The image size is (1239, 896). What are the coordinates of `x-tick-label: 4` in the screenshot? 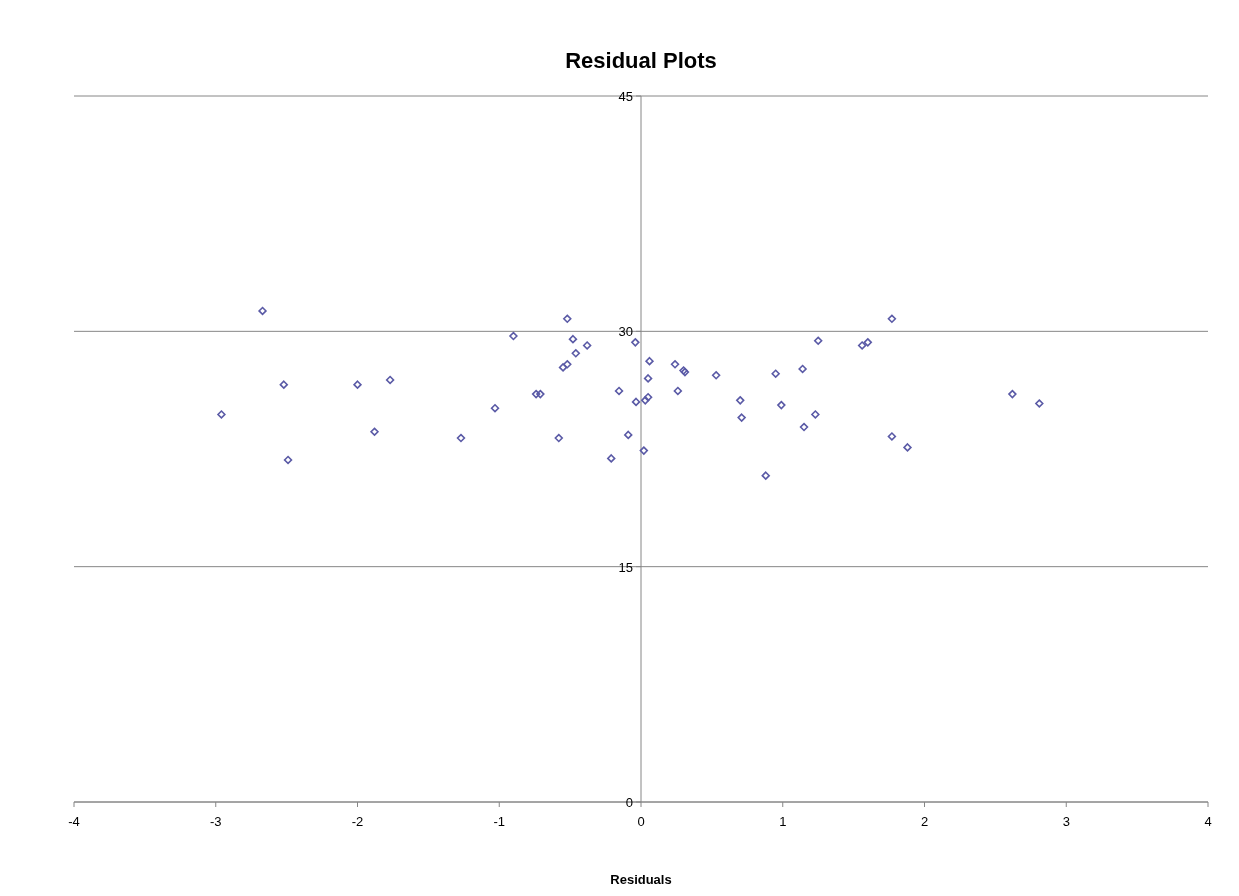 It's located at (1208, 821).